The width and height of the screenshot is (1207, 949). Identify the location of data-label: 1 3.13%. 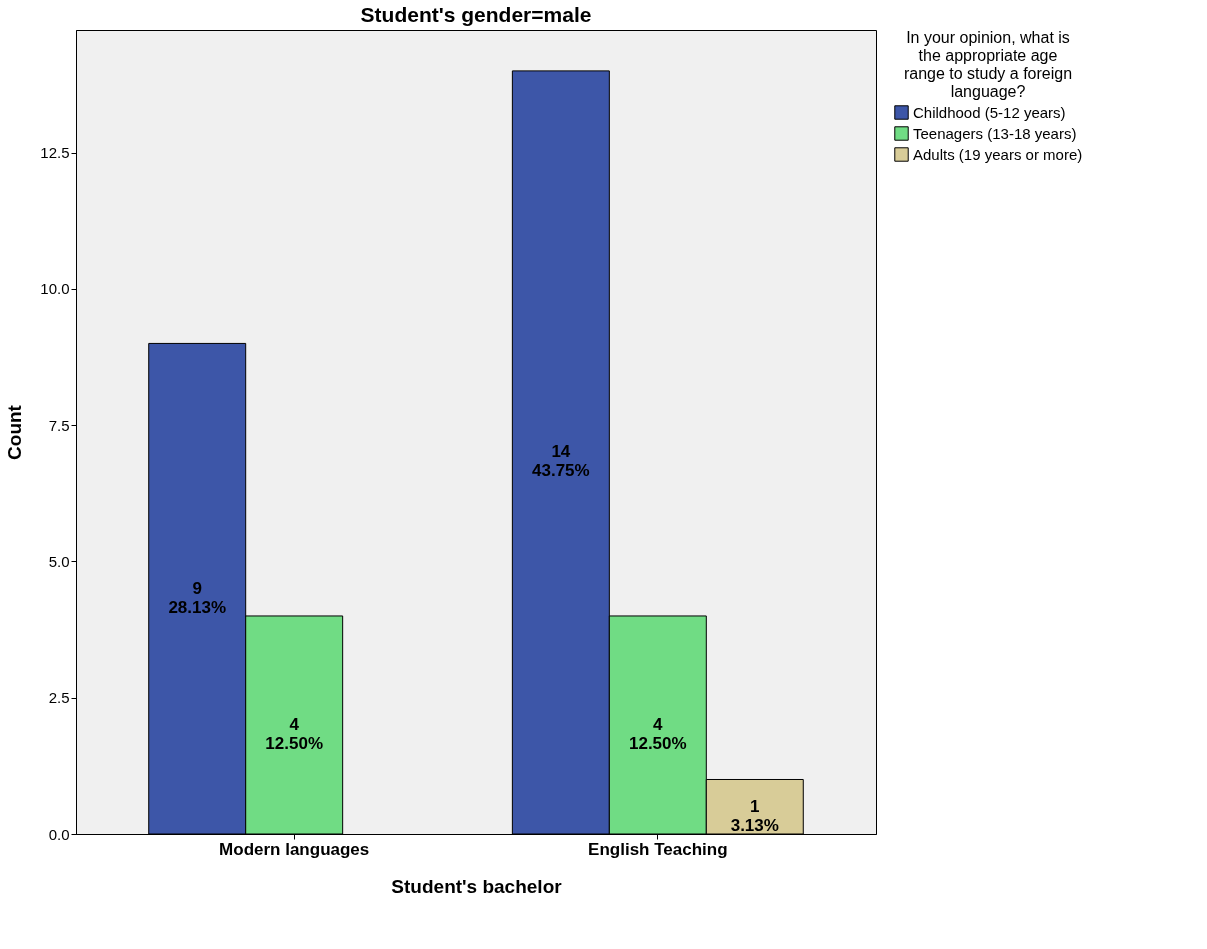
(754, 815).